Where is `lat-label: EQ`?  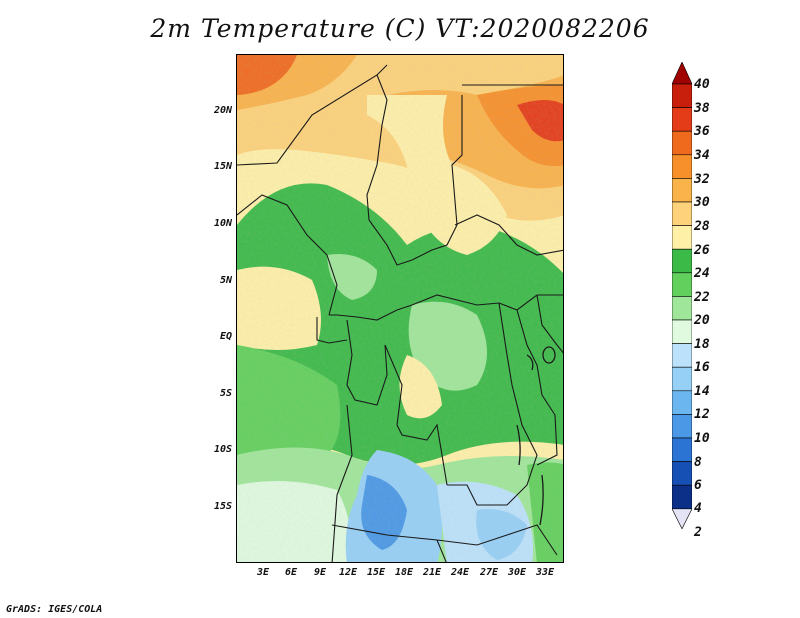 lat-label: EQ is located at coordinates (225, 336).